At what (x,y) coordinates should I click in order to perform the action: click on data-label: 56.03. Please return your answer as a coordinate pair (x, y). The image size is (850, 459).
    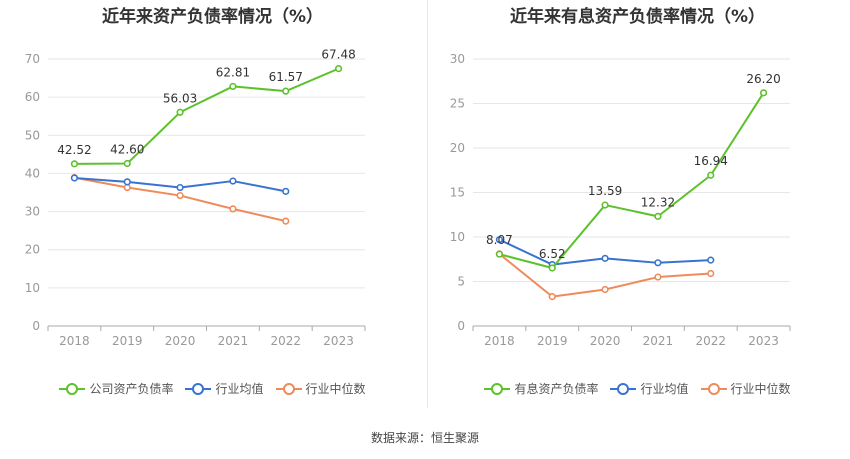
    Looking at the image, I should click on (180, 98).